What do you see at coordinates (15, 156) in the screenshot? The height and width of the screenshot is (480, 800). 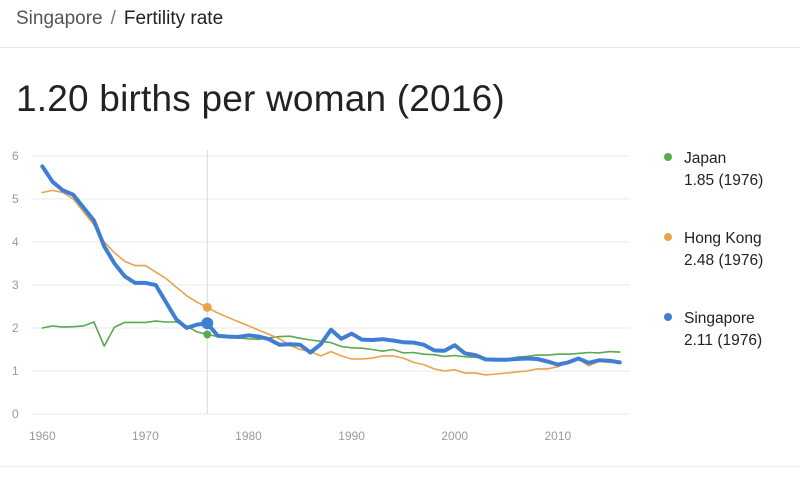 I see `y-tick-label-6: 6` at bounding box center [15, 156].